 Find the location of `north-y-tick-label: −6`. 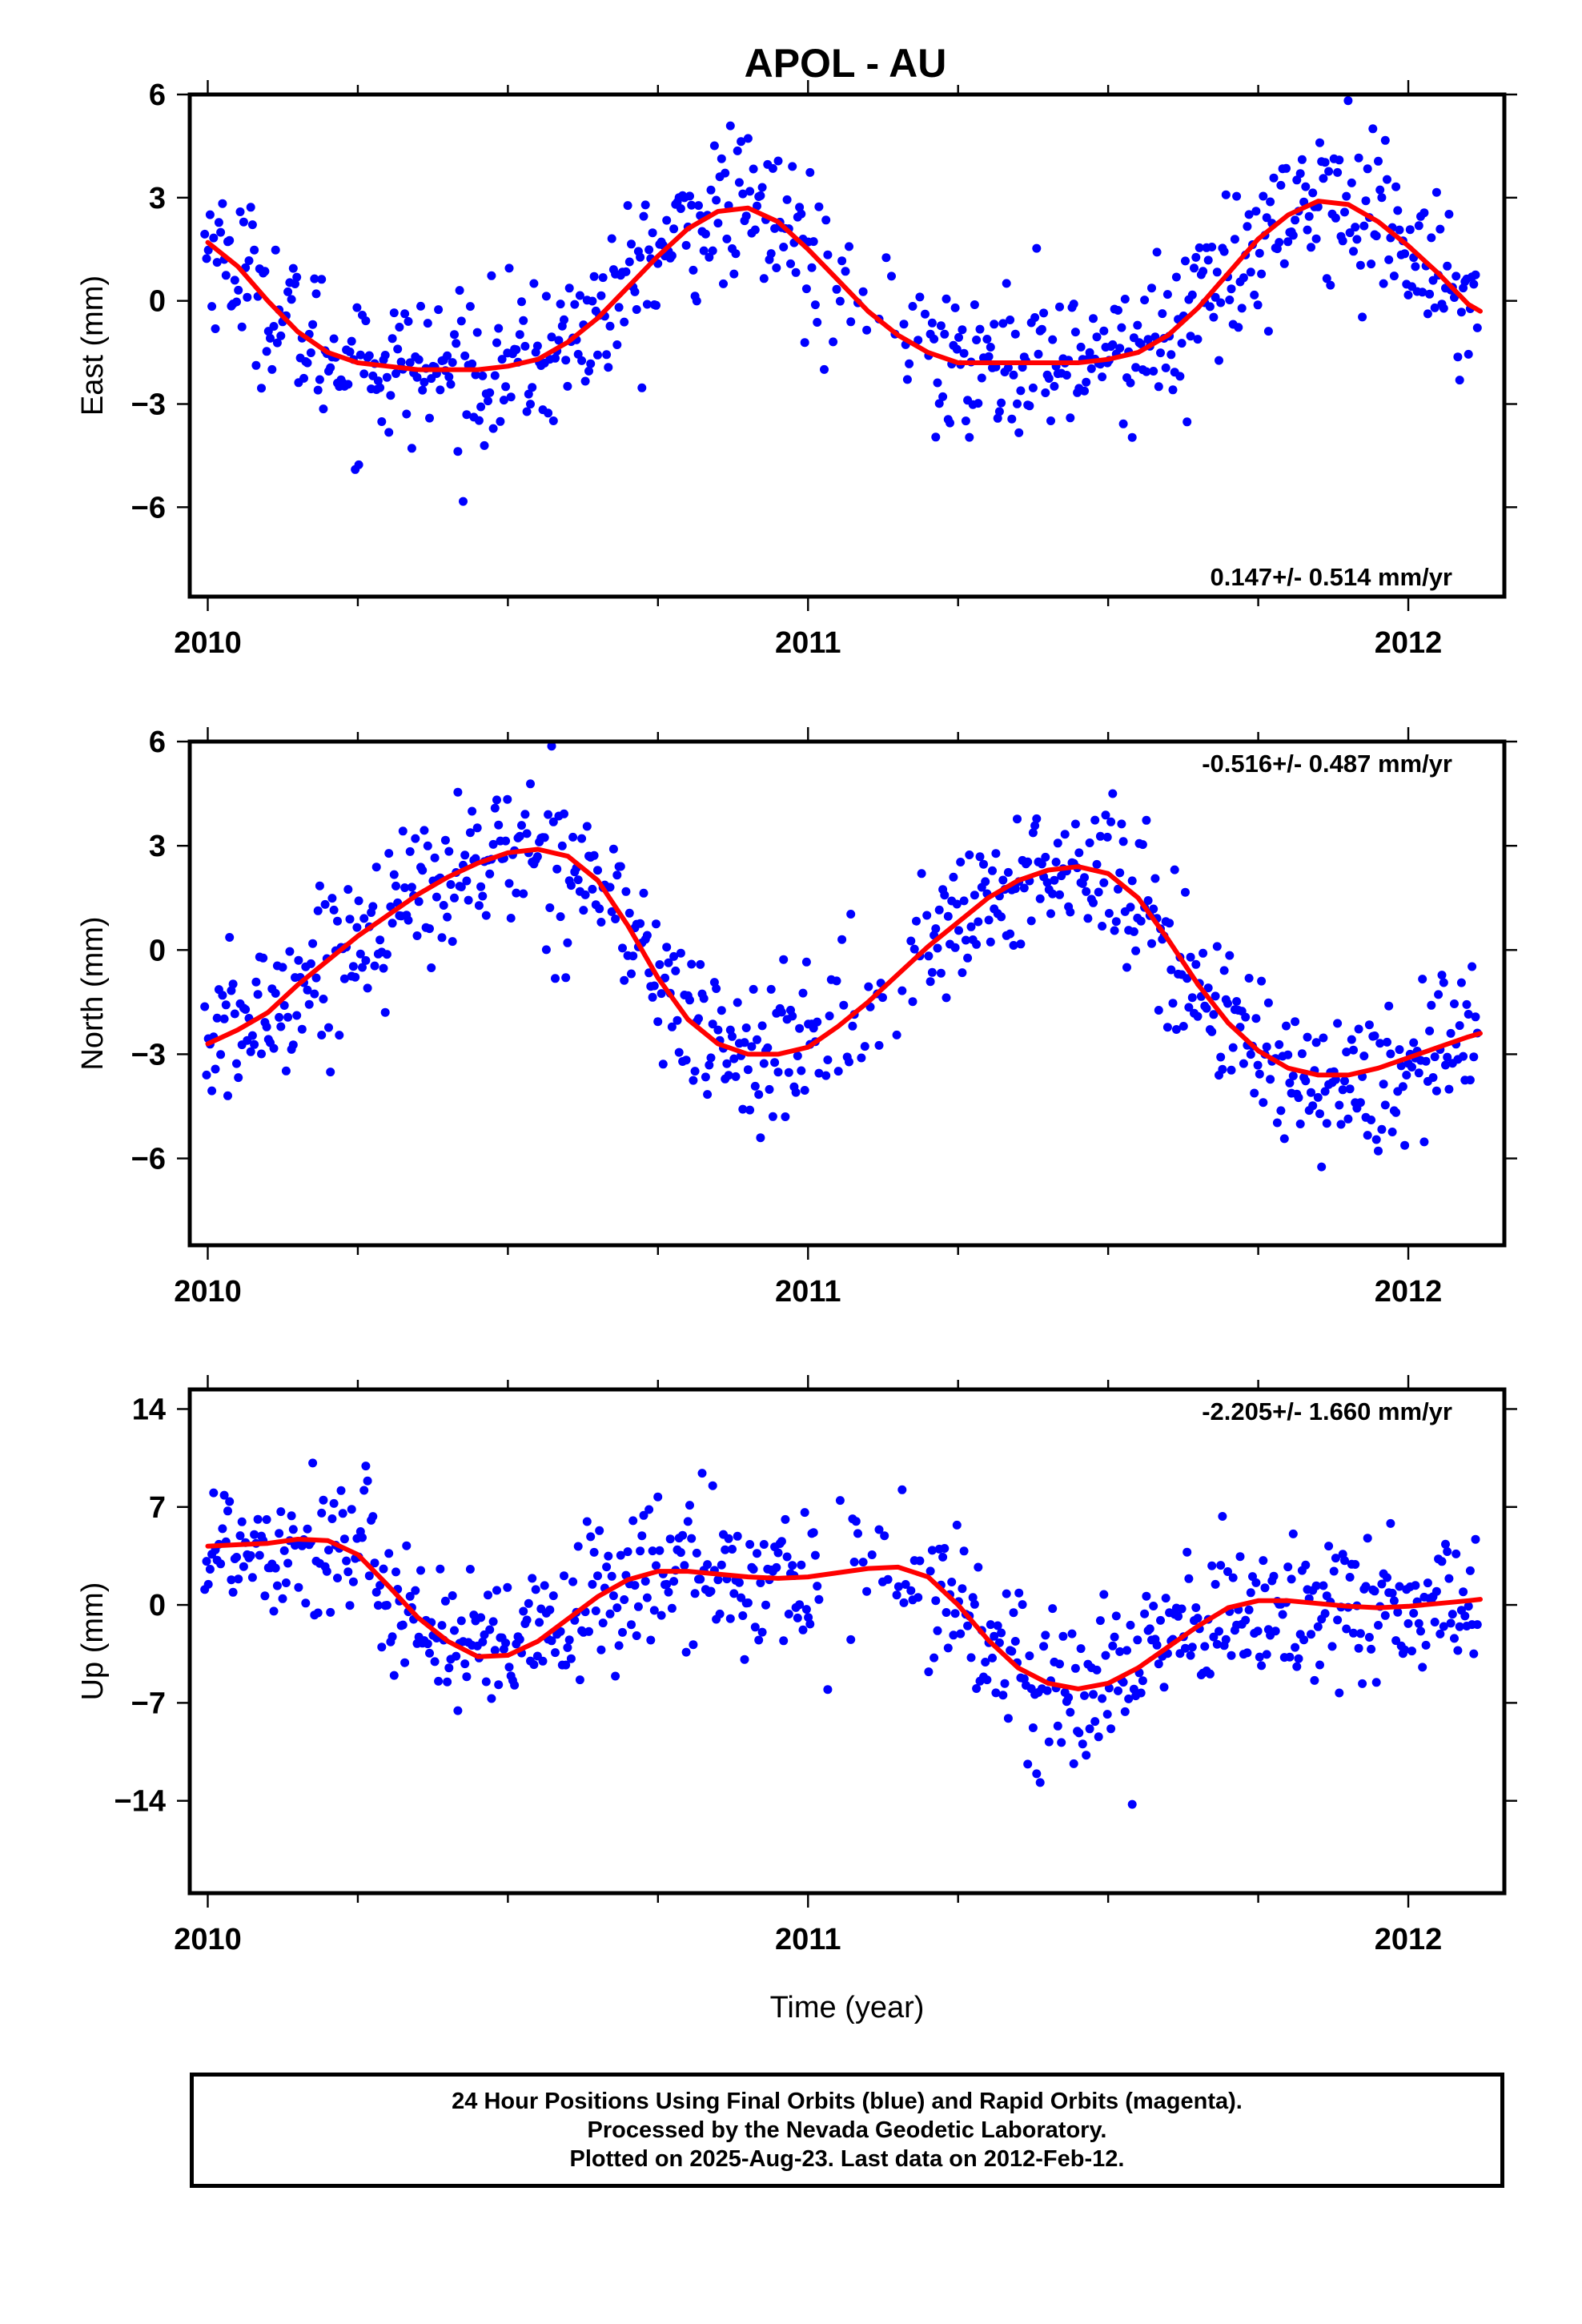

north-y-tick-label: −6 is located at coordinates (148, 1159).